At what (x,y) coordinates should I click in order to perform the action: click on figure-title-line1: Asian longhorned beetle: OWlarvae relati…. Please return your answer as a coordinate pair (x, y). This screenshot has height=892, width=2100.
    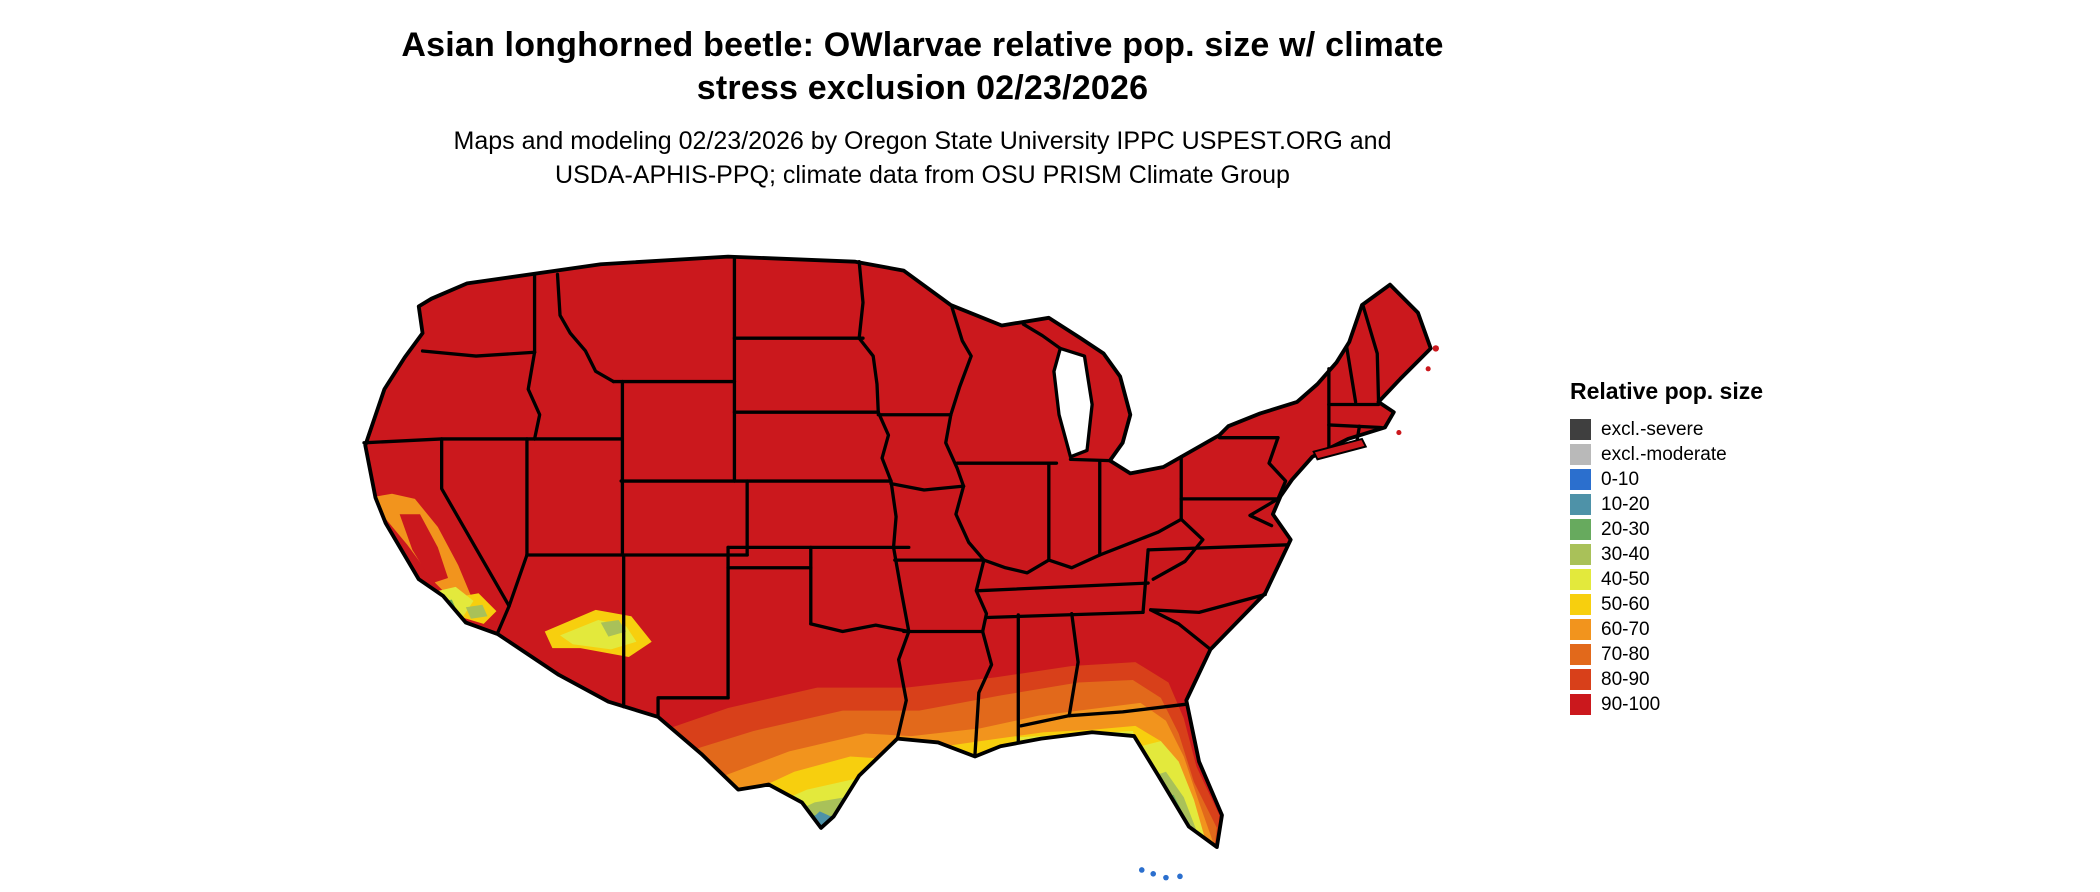
    Looking at the image, I should click on (922, 45).